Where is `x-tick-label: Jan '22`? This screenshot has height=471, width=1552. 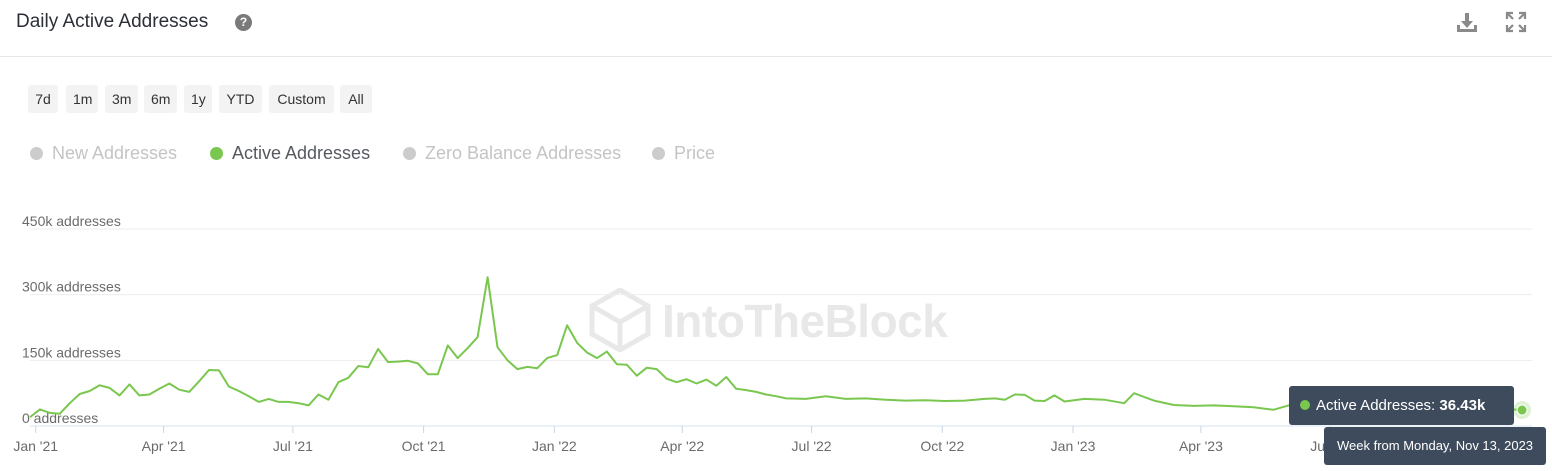
x-tick-label: Jan '22 is located at coordinates (554, 446).